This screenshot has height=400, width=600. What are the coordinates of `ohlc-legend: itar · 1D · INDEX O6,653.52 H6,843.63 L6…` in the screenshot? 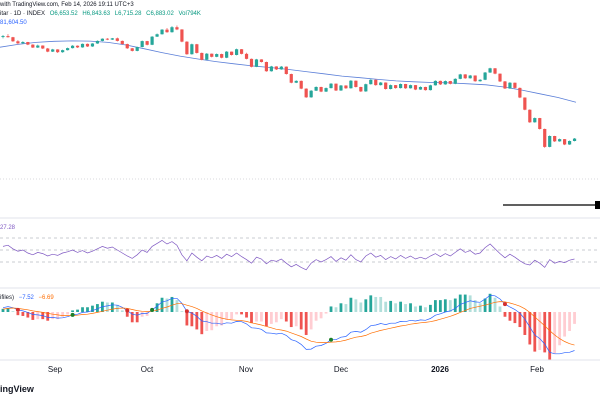 It's located at (100, 14).